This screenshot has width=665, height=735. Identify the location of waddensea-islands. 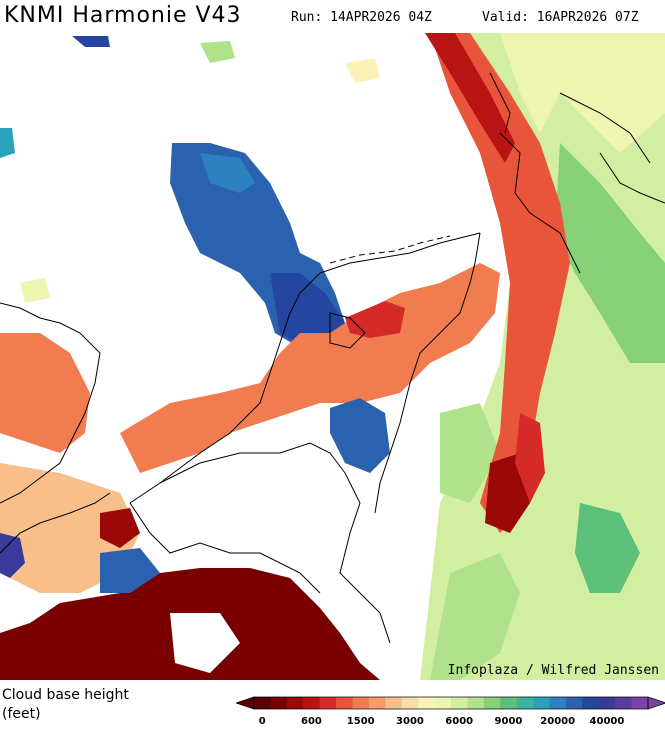
(390, 249).